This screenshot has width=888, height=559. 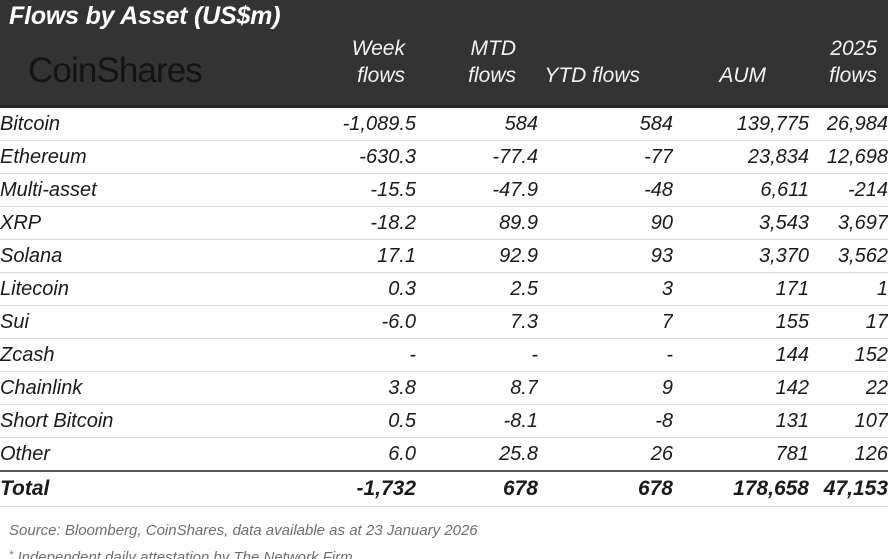 I want to click on cell-week: 0.3, so click(x=326, y=289).